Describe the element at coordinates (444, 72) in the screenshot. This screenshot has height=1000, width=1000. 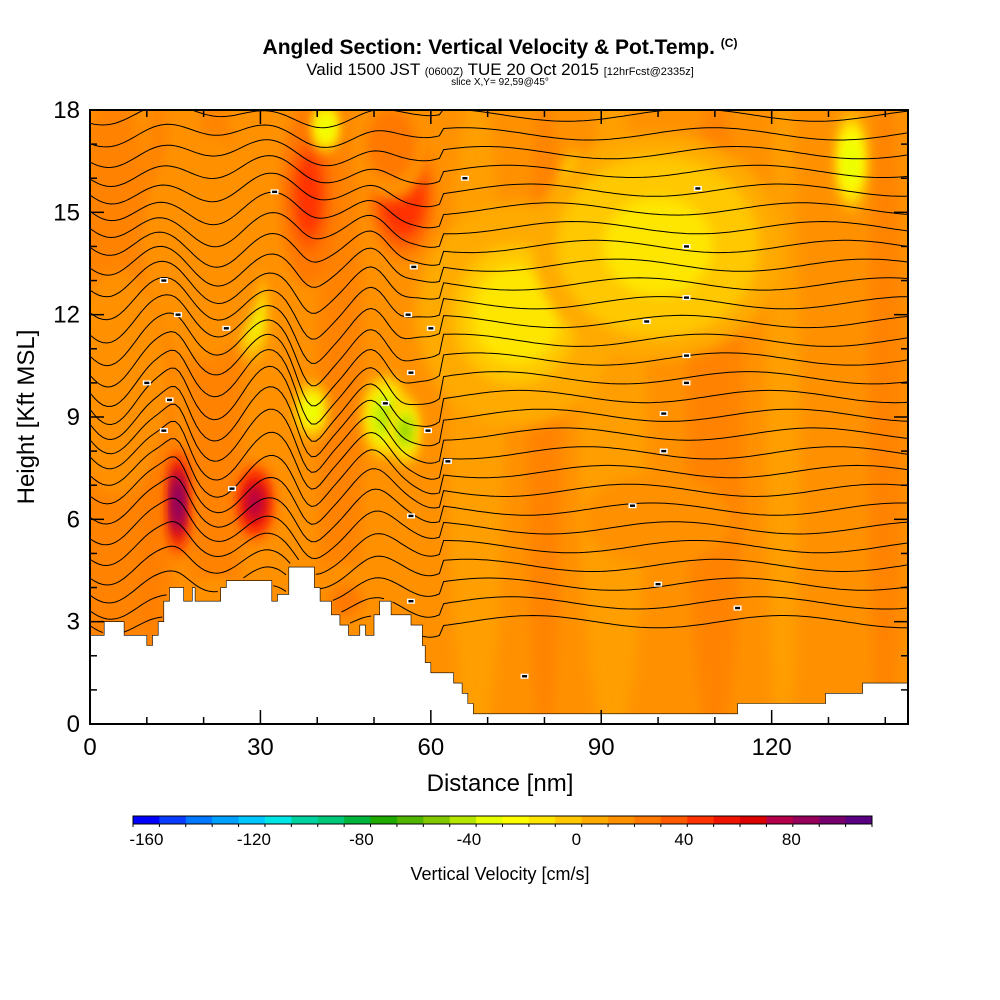
I see `valid-utc: (0600Z)` at that location.